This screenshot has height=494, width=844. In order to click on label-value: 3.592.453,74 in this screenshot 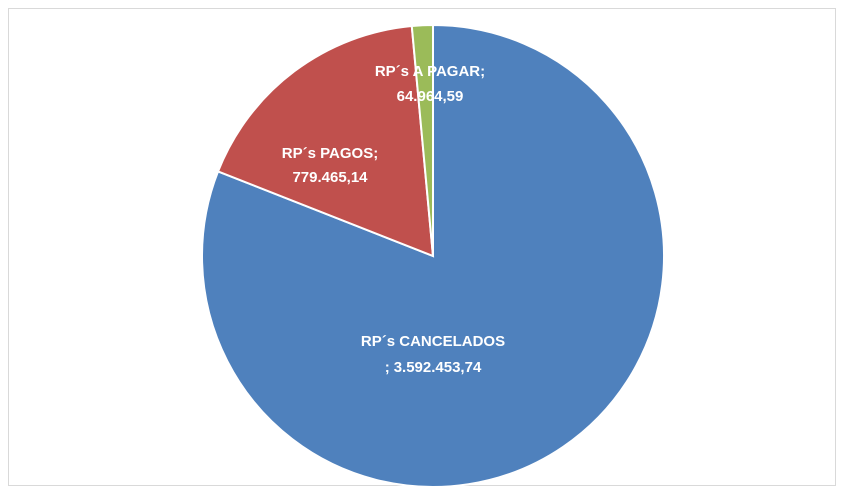, I will do `click(438, 367)`.